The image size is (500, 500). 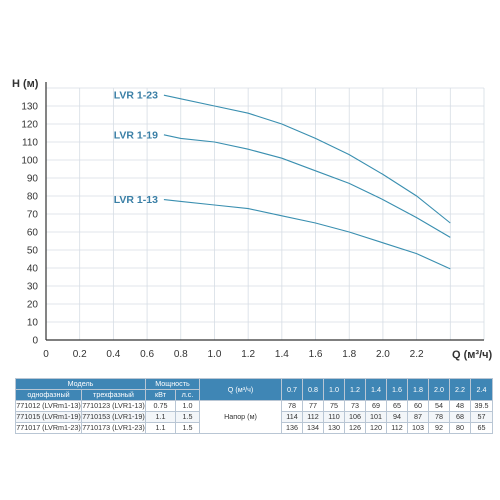 What do you see at coordinates (334, 417) in the screenshot?
I see `head-value: 110` at bounding box center [334, 417].